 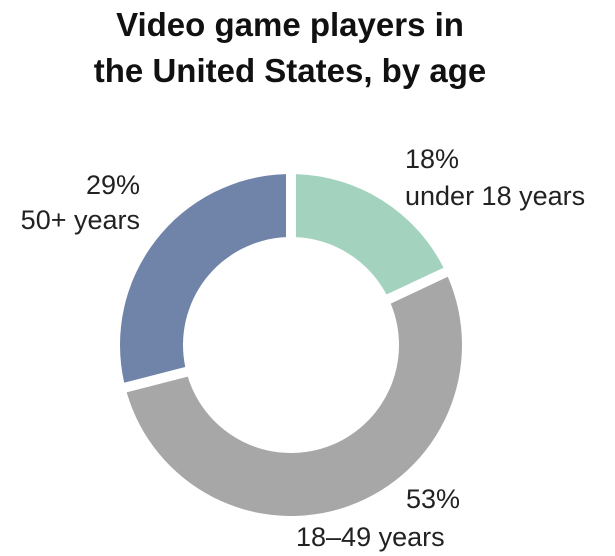 What do you see at coordinates (433, 499) in the screenshot?
I see `slice-value-label-18-49: 53%` at bounding box center [433, 499].